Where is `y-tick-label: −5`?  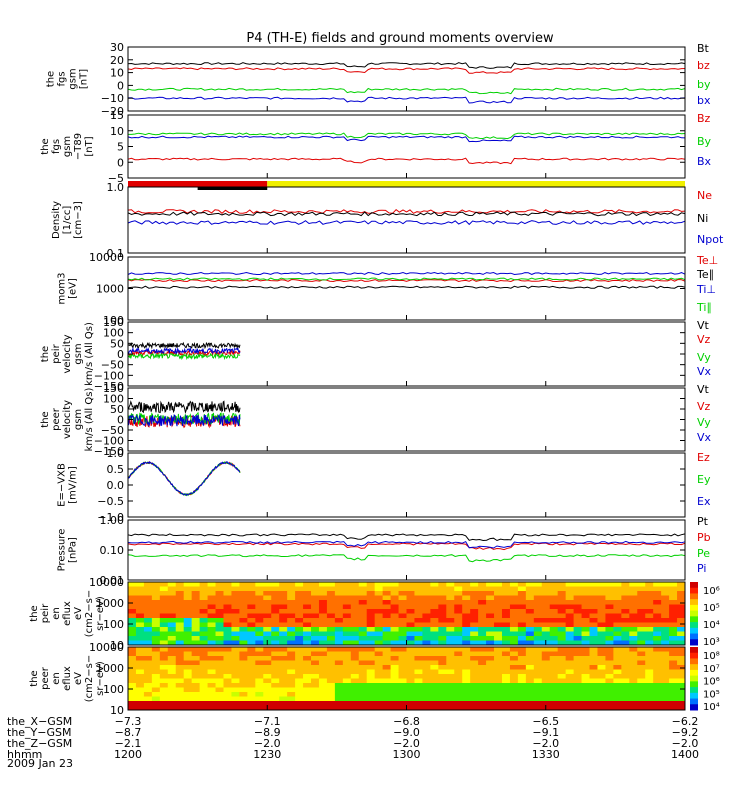 y-tick-label: −5 is located at coordinates (116, 178).